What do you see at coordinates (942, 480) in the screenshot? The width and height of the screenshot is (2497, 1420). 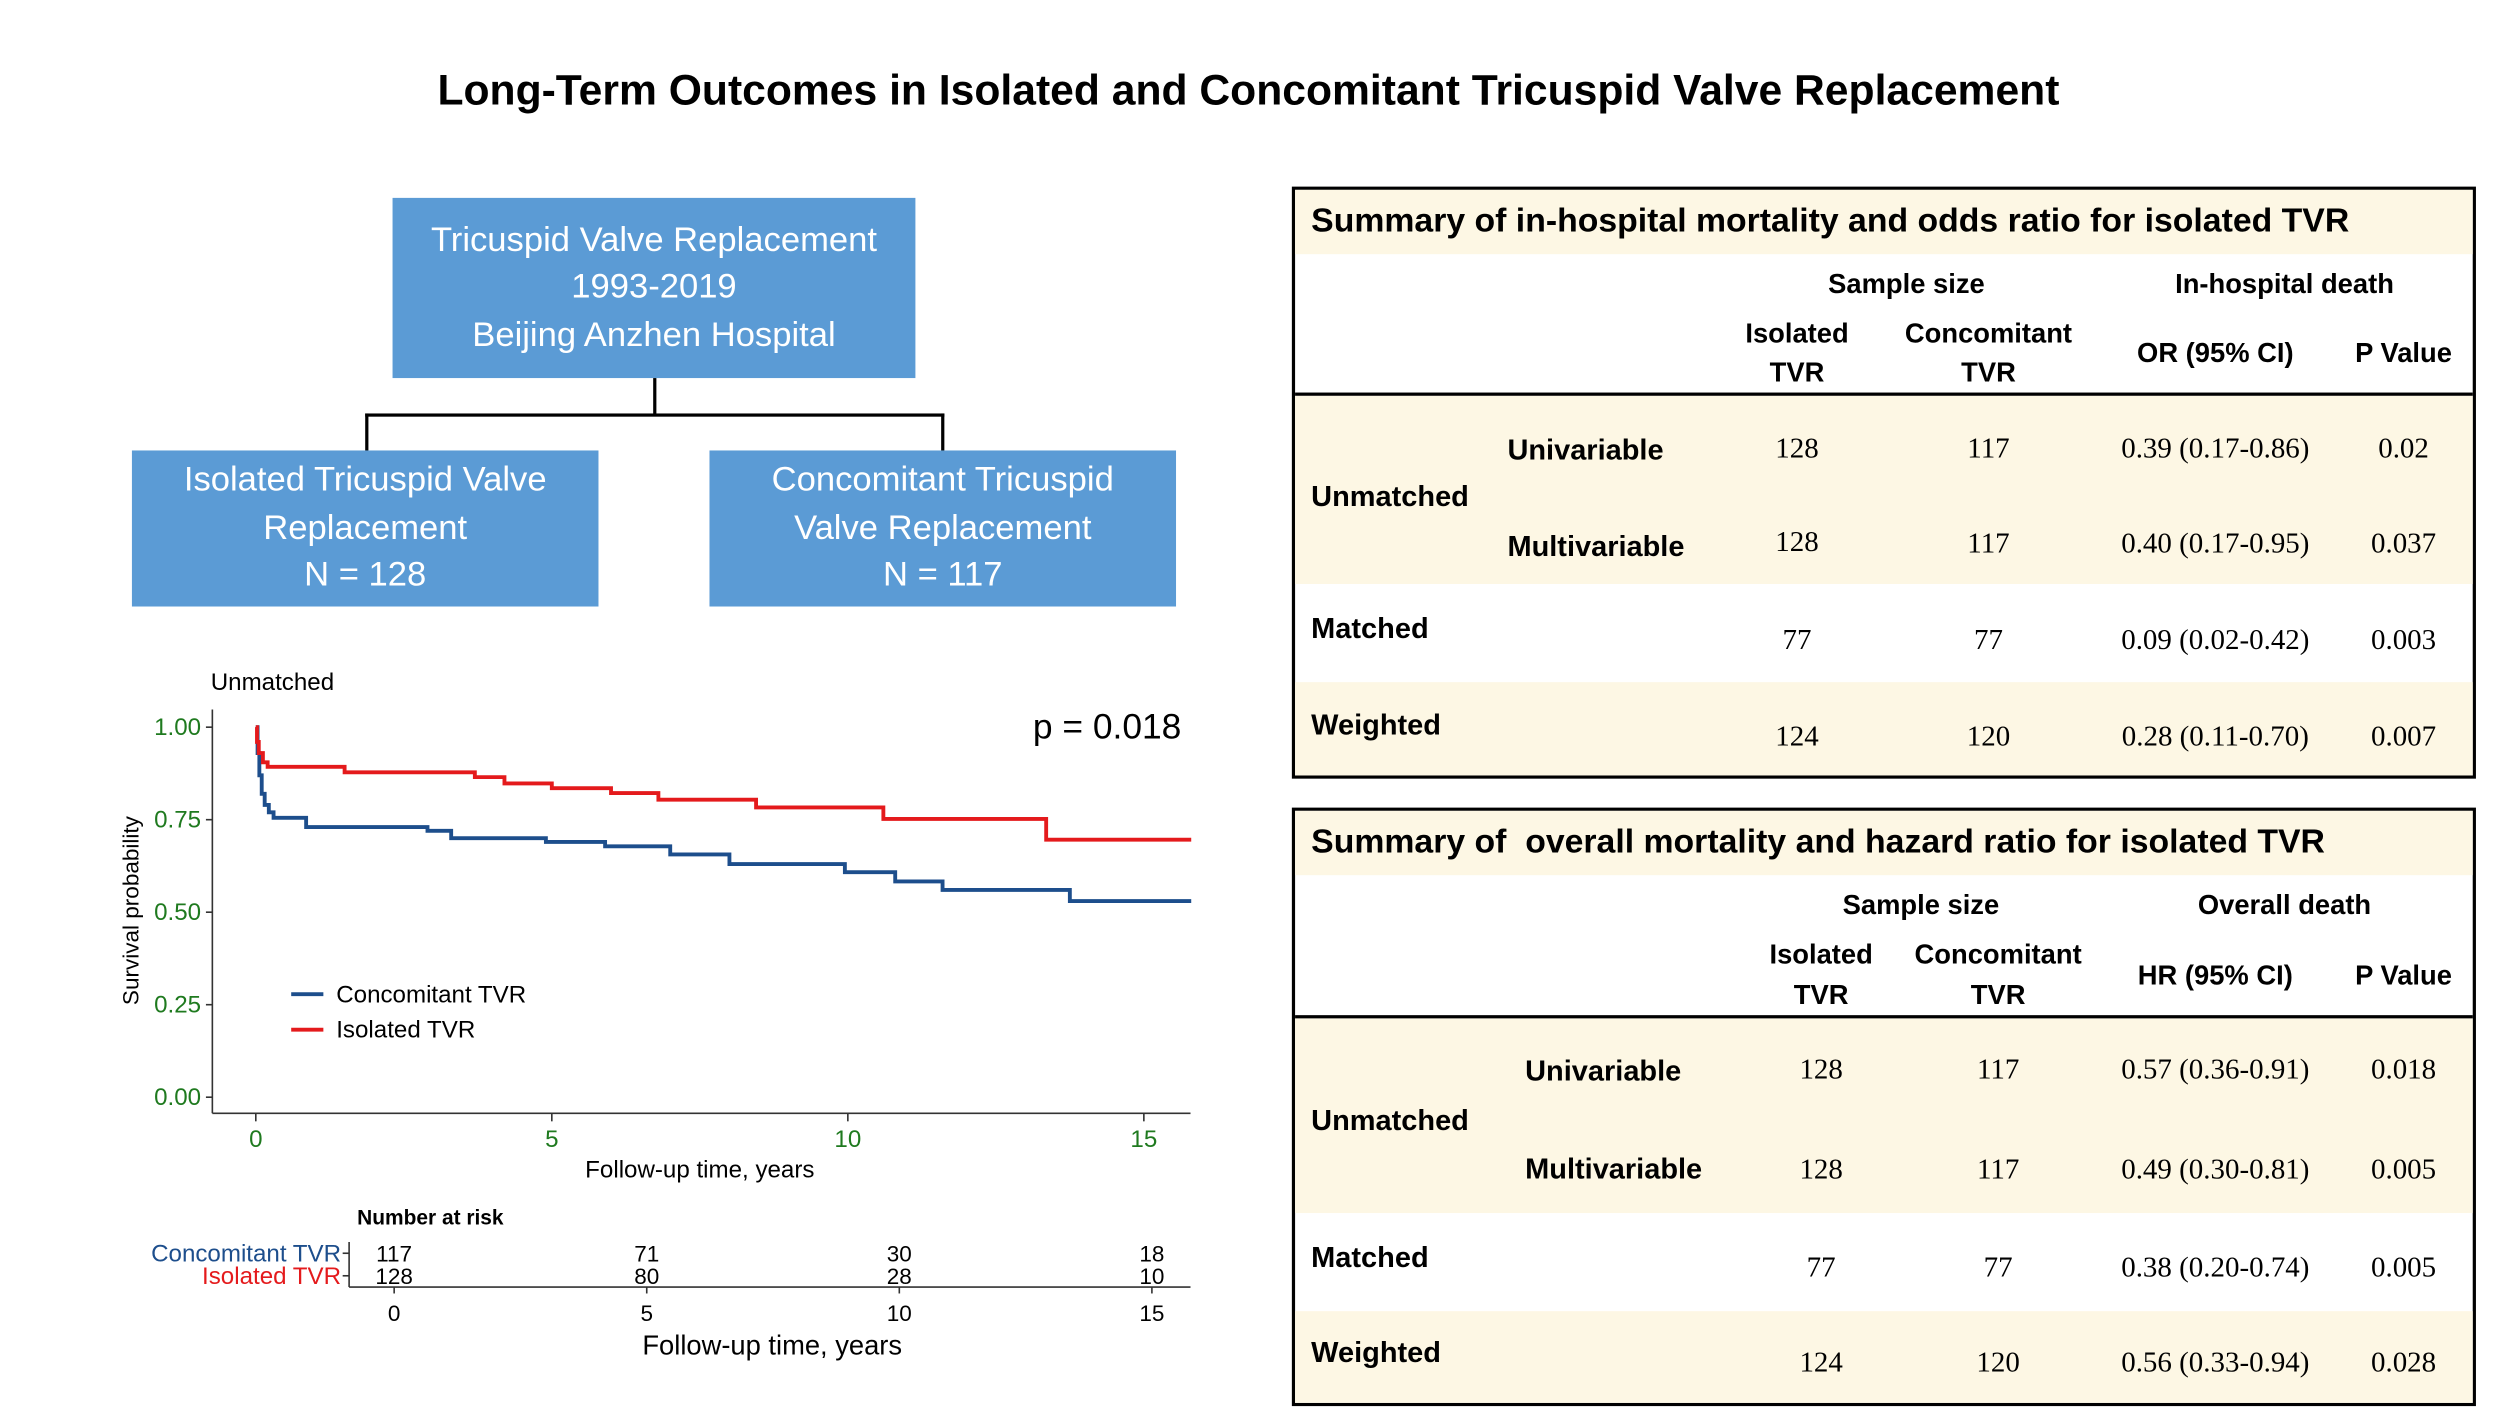 I see `flow-box-line: Concomitant Tricuspid` at bounding box center [942, 480].